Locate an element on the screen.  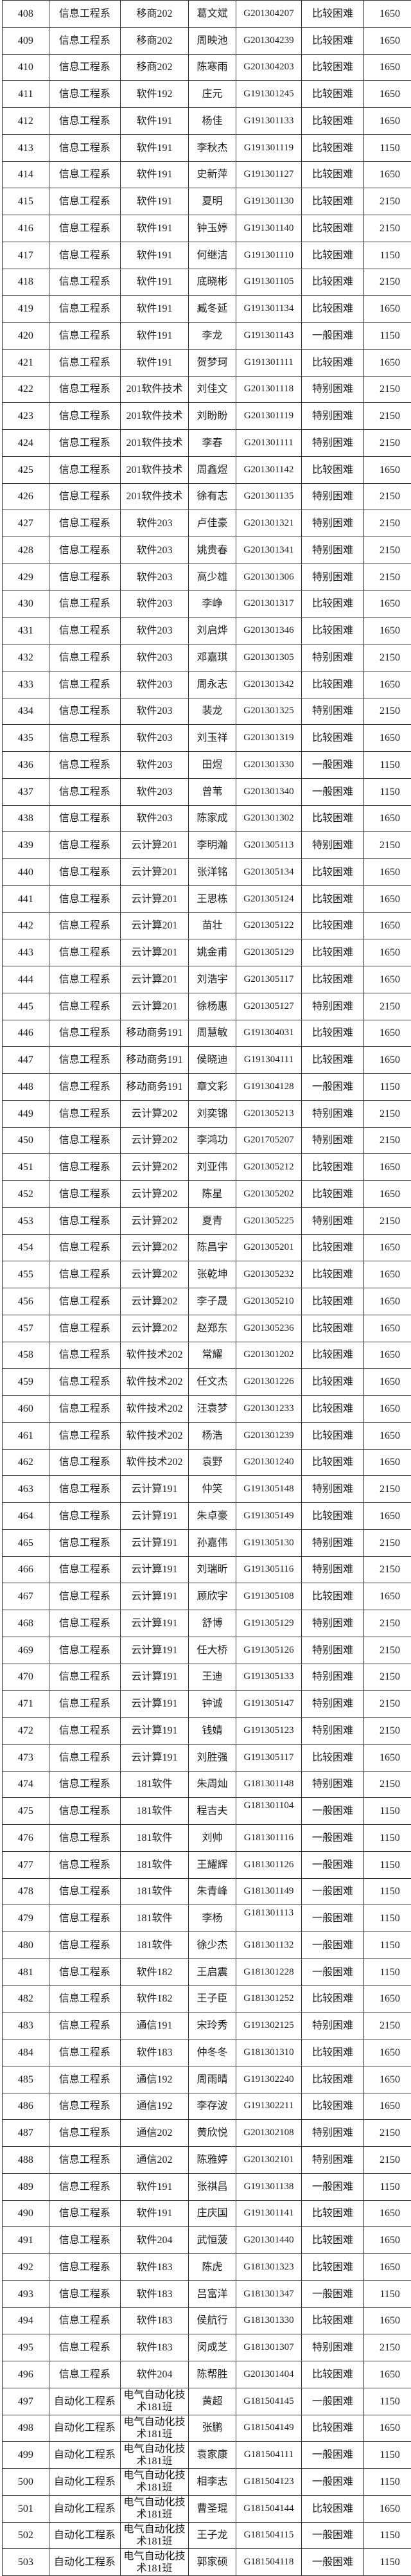
student-row: 439 信息工程系 云计算201 李明瀚 G201305113 特别困难 2150 is located at coordinates (207, 845).